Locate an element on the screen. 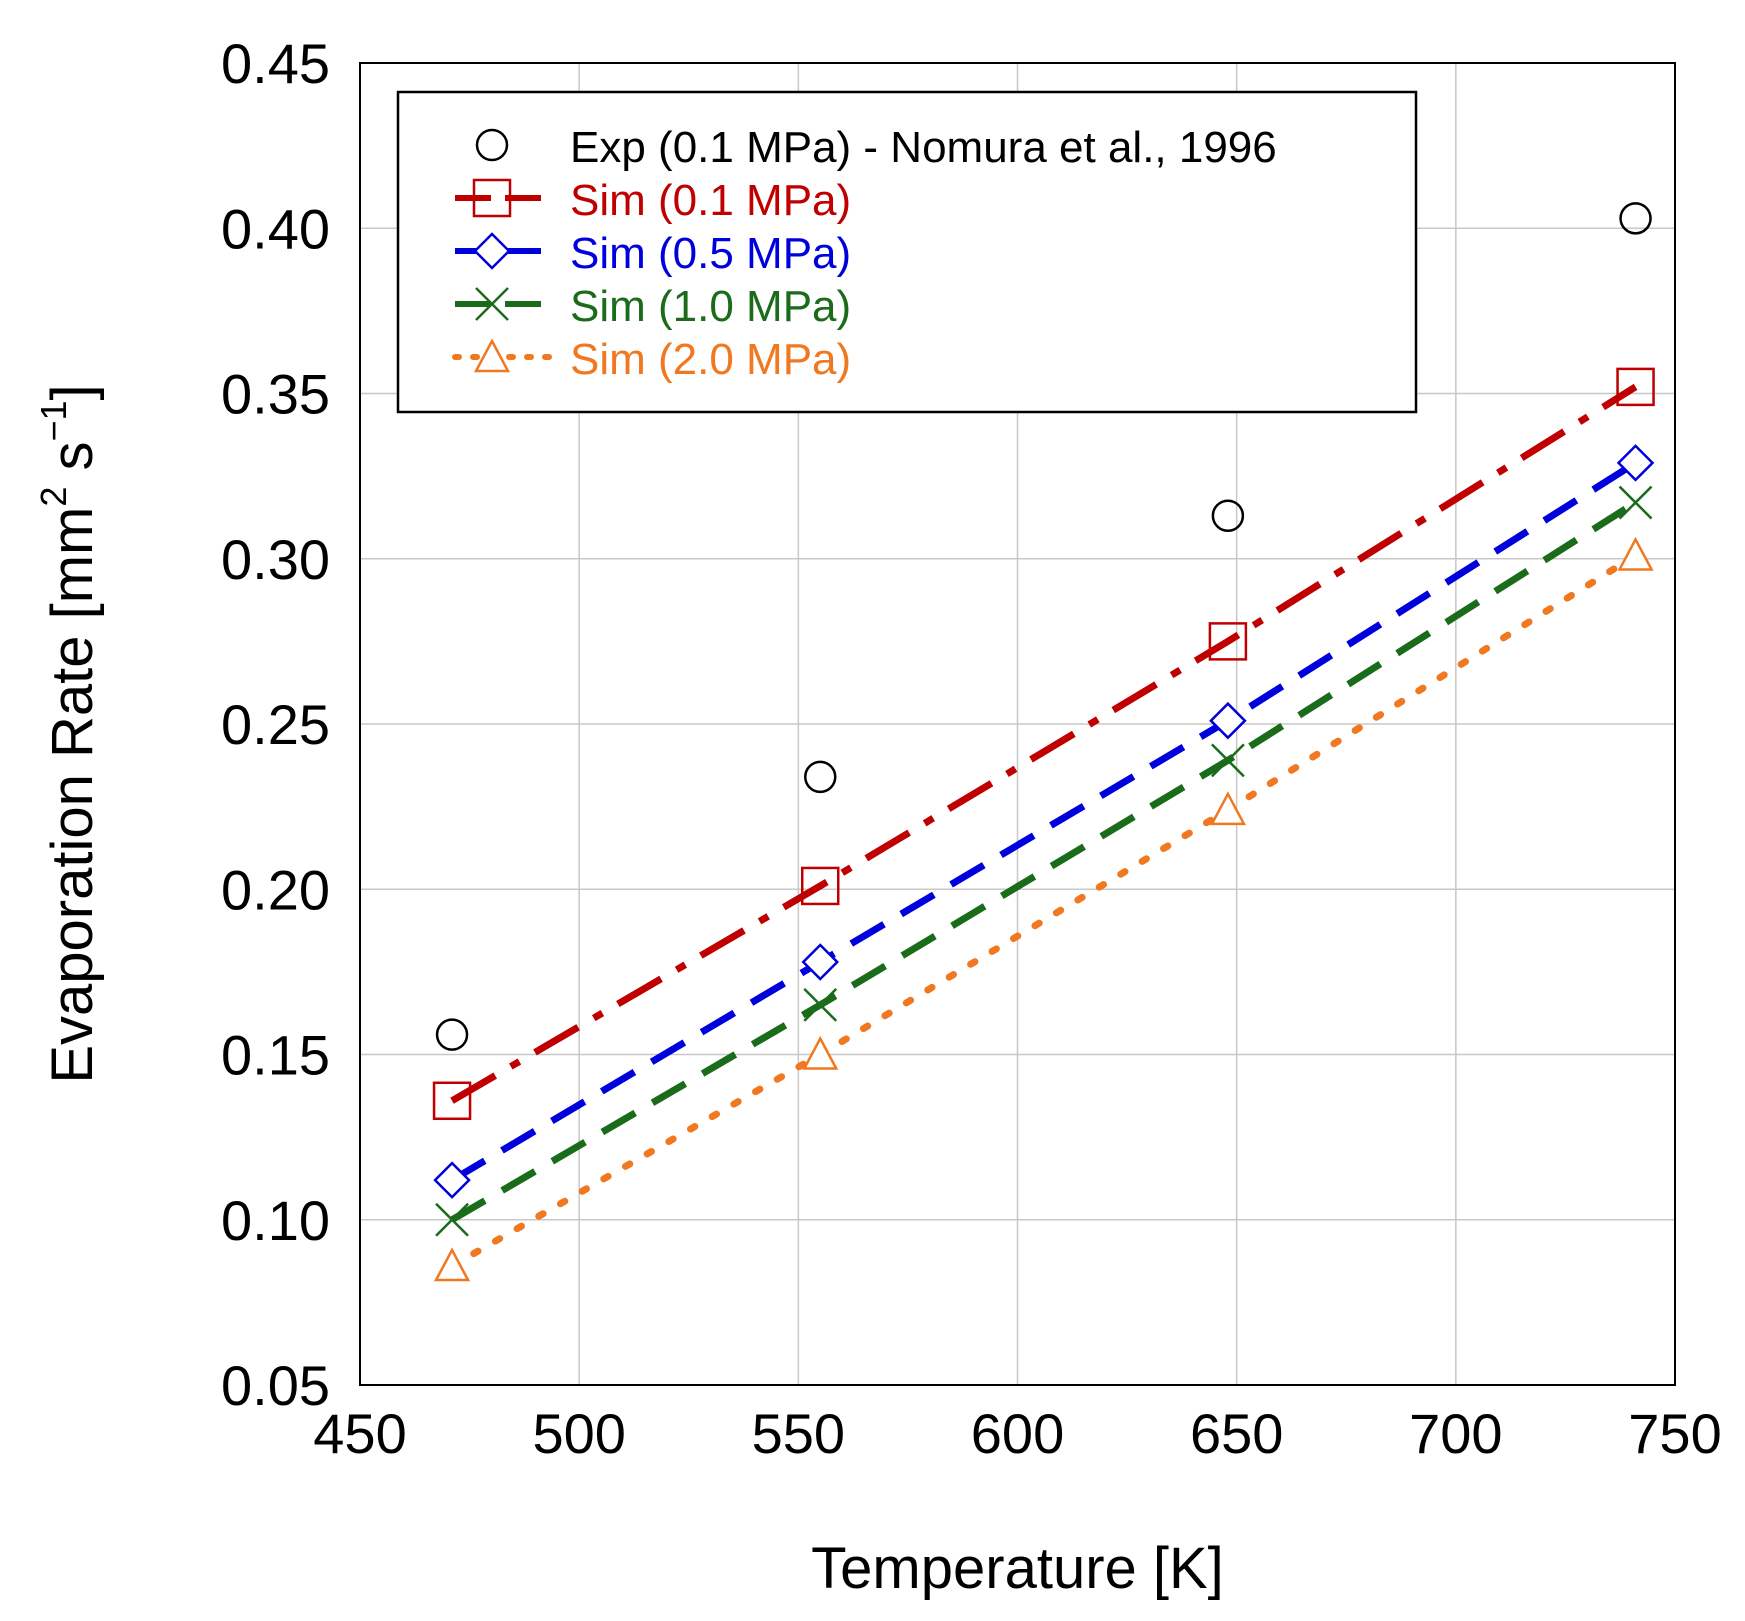  legend-item: Exp (0.1 MPa) - Nomura et al., 1996 is located at coordinates (876, 147).